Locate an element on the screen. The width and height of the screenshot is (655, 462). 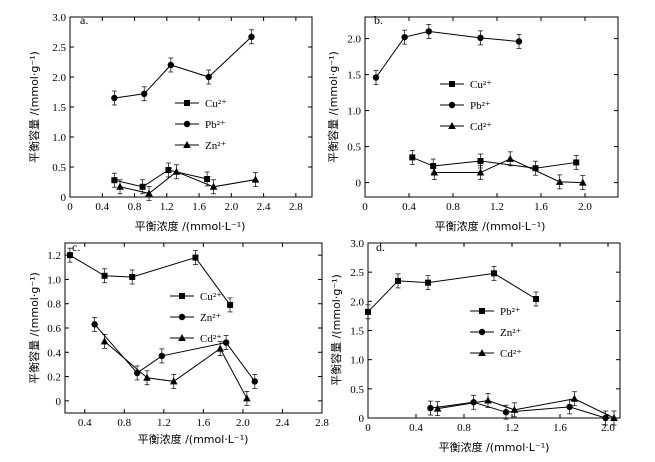
y-tick-label: 0.8 is located at coordinates (54, 305).